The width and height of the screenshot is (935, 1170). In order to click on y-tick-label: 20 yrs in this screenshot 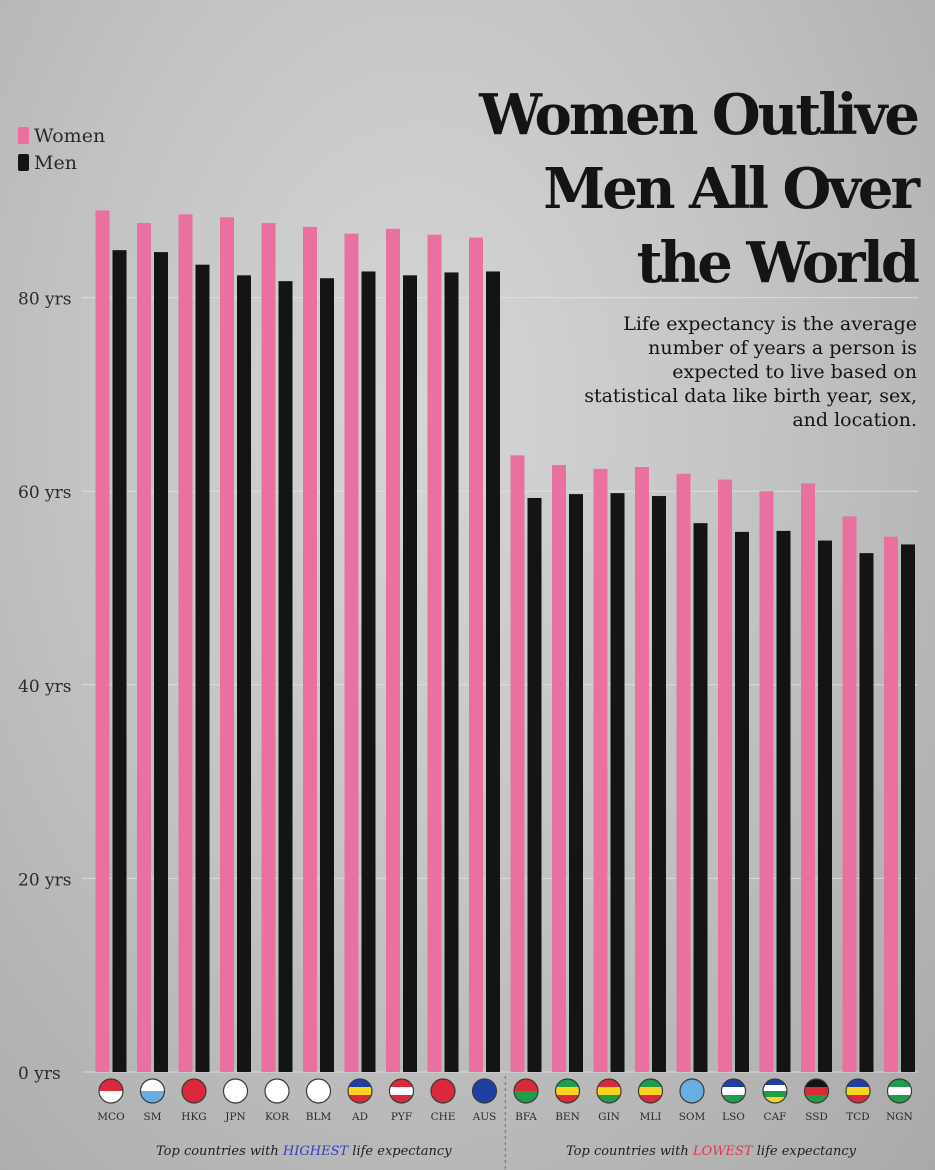, I will do `click(45, 880)`.